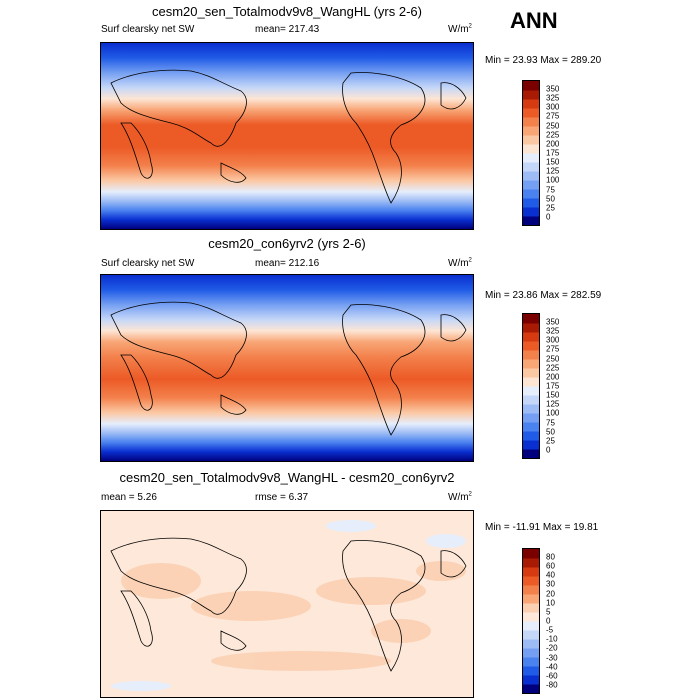 The height and width of the screenshot is (700, 700). What do you see at coordinates (553, 368) in the screenshot?
I see `panel2-tick: 225` at bounding box center [553, 368].